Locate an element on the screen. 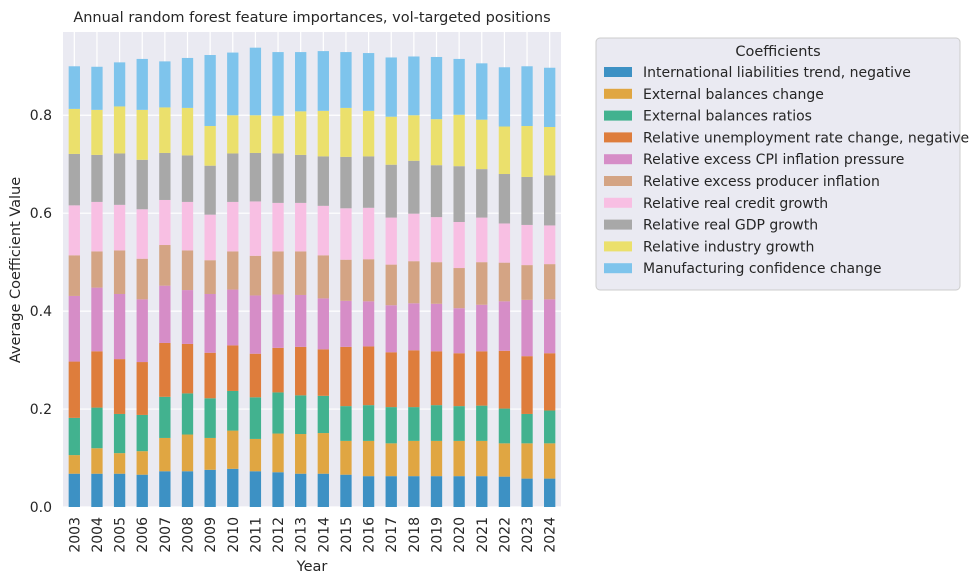 The height and width of the screenshot is (588, 970). x-tick-label: 2005 is located at coordinates (121, 535).